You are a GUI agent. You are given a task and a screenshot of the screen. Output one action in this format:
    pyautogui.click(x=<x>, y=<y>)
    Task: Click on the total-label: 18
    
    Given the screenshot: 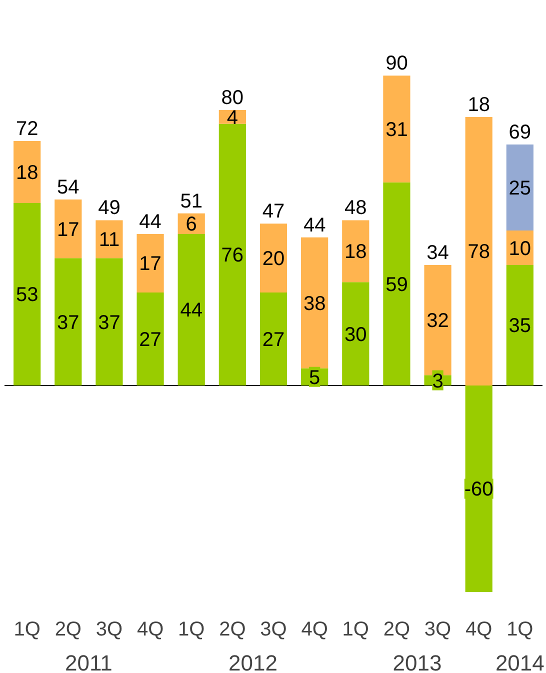 What is the action you would take?
    pyautogui.click(x=479, y=105)
    